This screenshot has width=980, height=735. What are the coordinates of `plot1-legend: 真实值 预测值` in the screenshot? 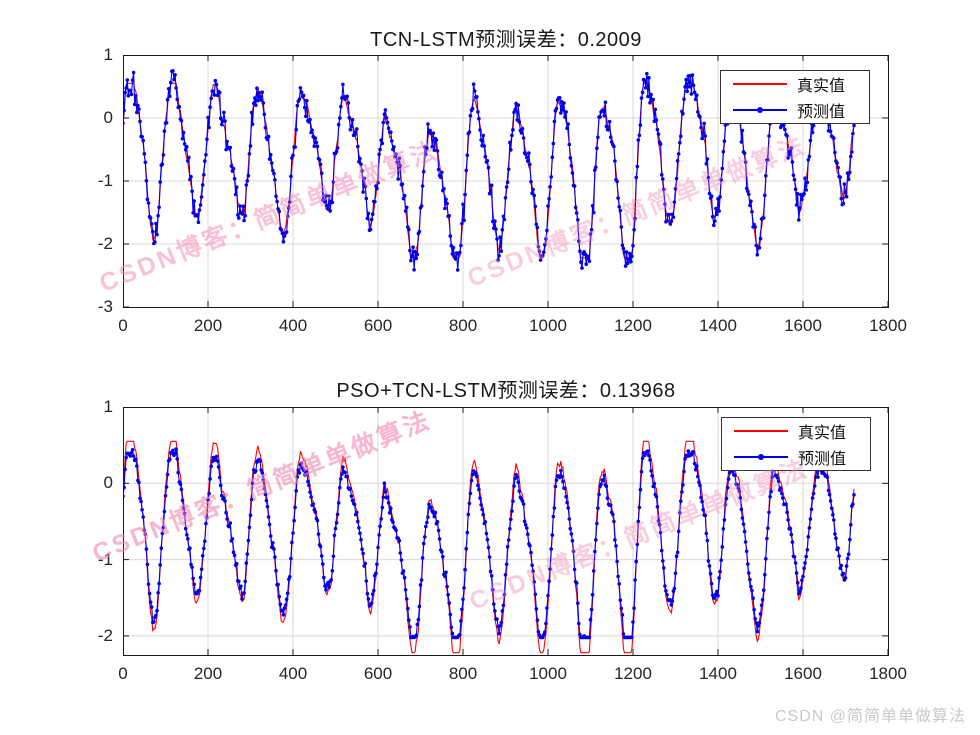 It's located at (795, 97).